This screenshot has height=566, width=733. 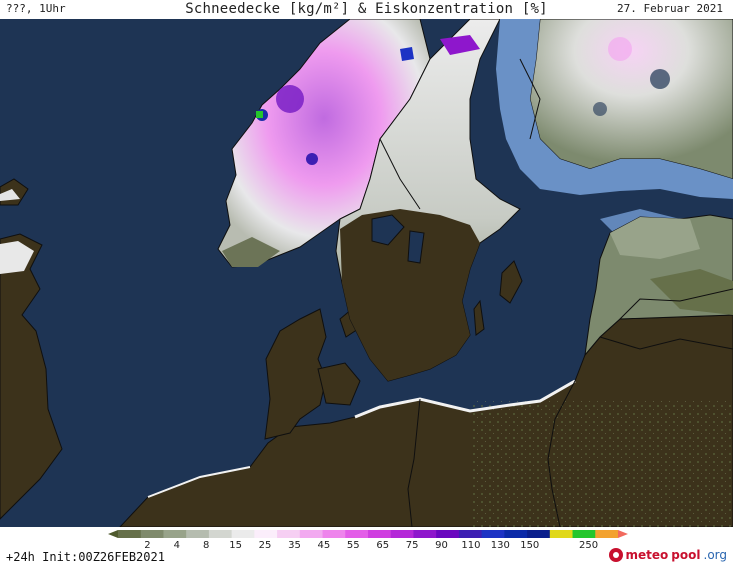 I want to click on color-scale-bar, so click(x=368, y=534).